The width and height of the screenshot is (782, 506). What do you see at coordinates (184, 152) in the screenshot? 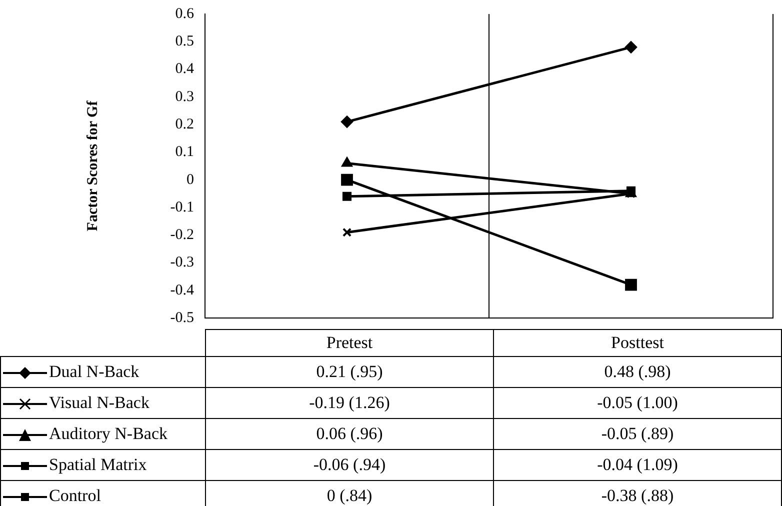
I see `y-tick-label: 0.1` at bounding box center [184, 152].